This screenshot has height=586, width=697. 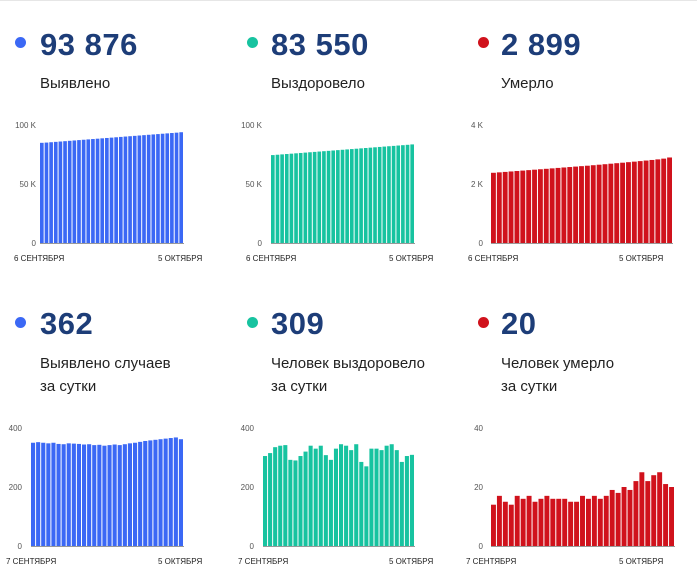 I want to click on chart-recovered-daily: 0 200 400 7 СЕНТЯБРЯ 5 ОКТЯБРЯ, so click(x=335, y=495).